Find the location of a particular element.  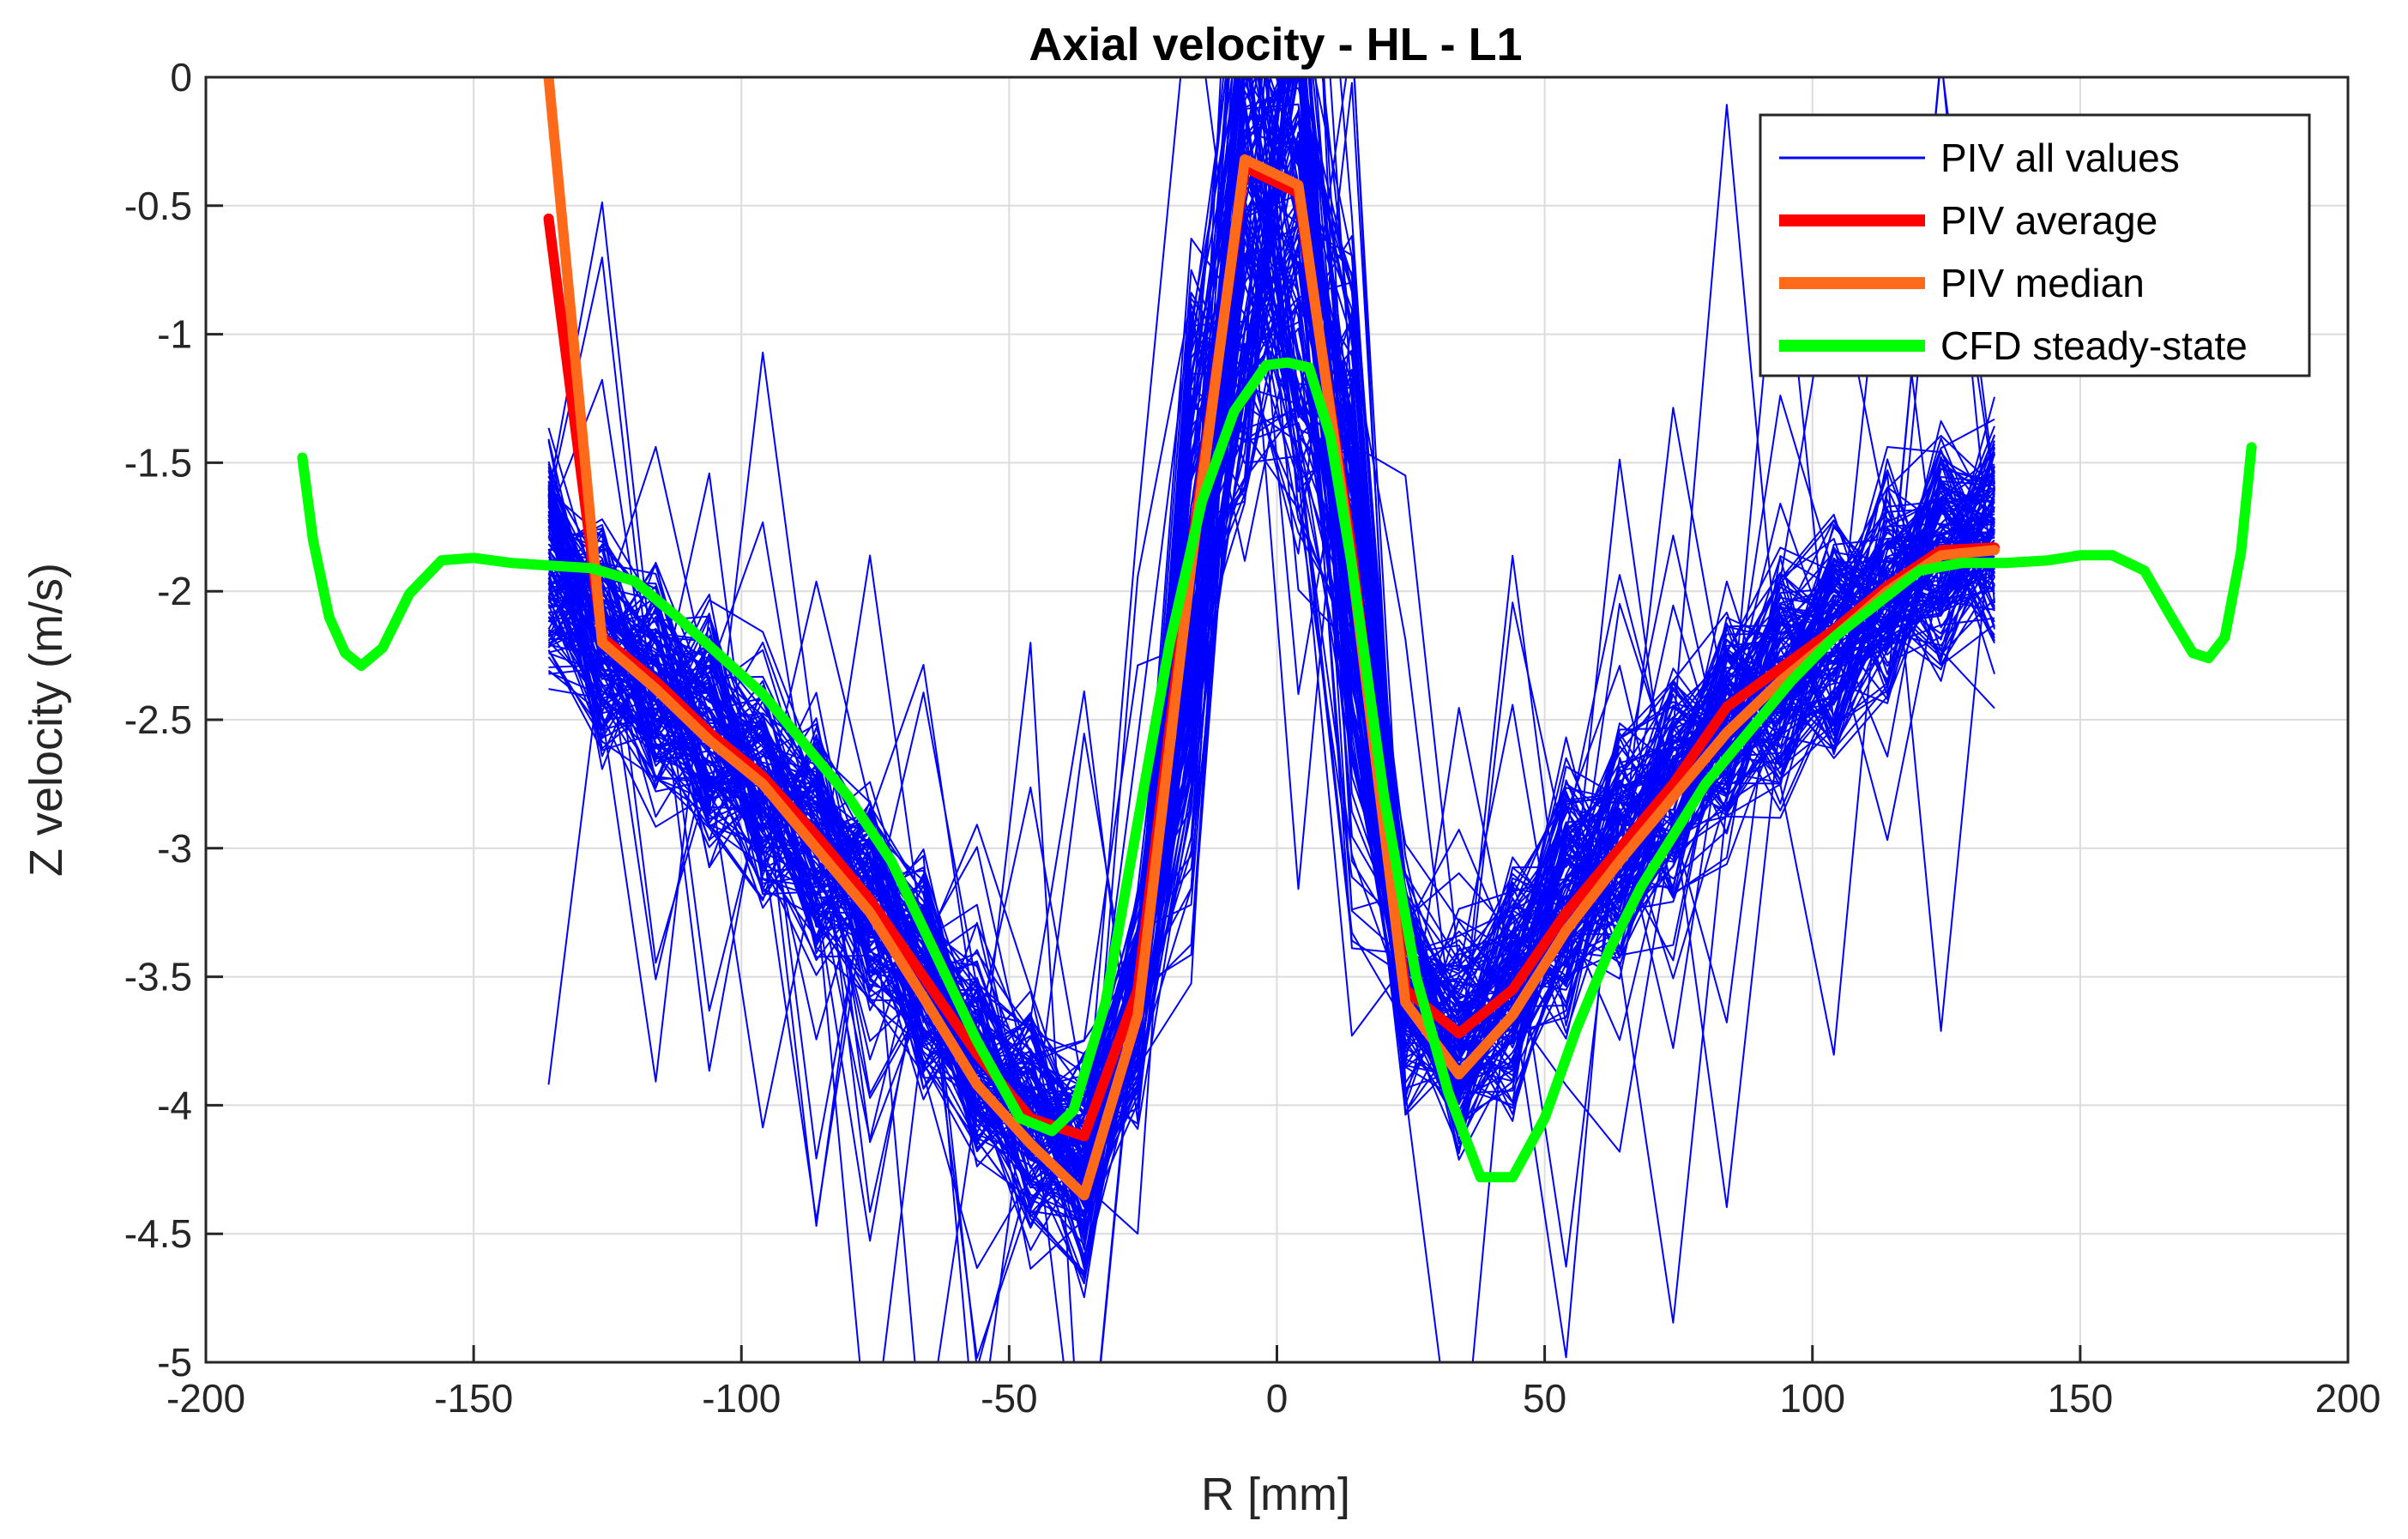

y-tick-label: -4 is located at coordinates (174, 1105).